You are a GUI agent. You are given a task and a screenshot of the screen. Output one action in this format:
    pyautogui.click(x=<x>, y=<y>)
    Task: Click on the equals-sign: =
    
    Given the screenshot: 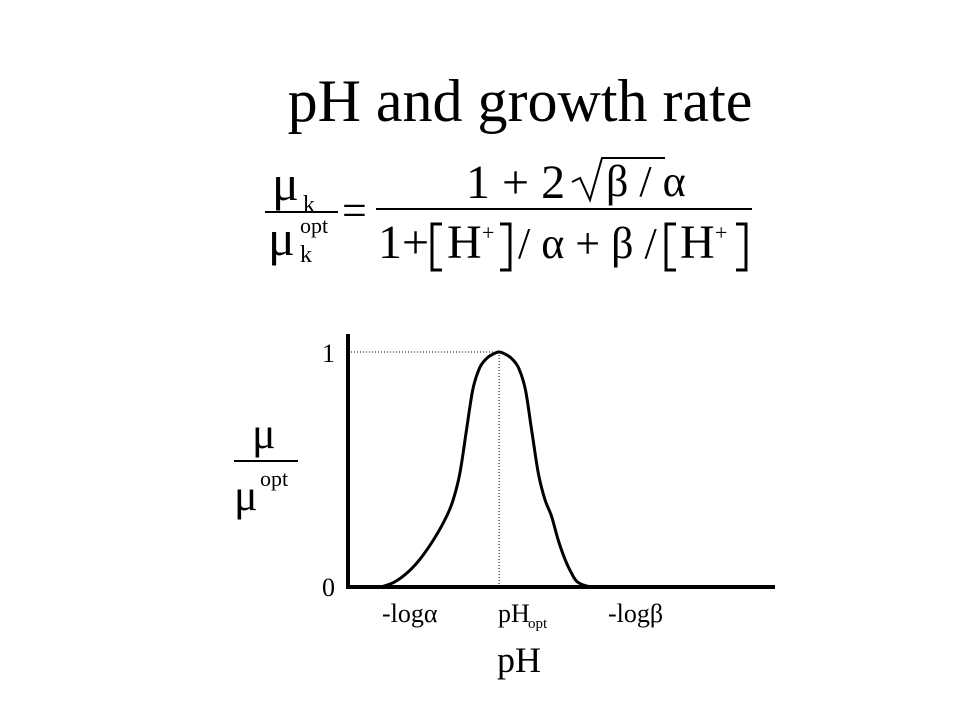 What is the action you would take?
    pyautogui.click(x=354, y=210)
    